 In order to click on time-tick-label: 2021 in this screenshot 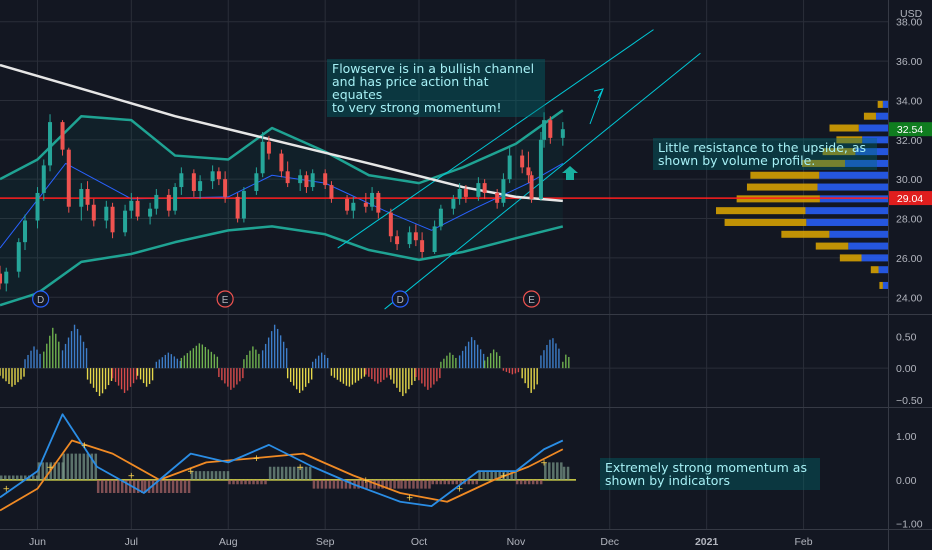, I will do `click(707, 542)`.